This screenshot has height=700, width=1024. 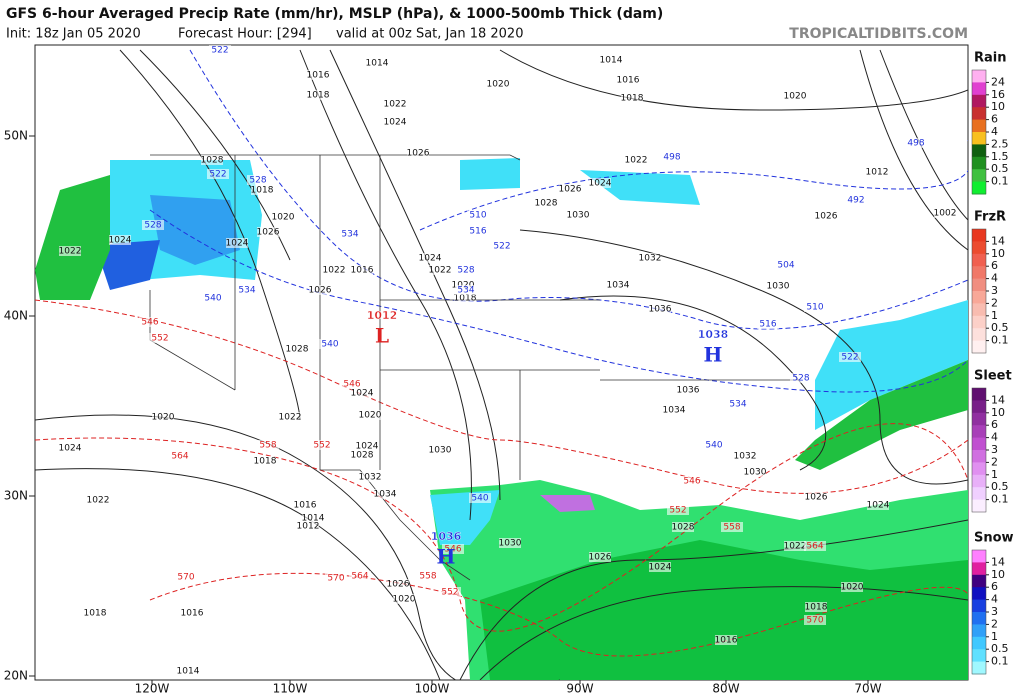 What do you see at coordinates (382, 315) in the screenshot?
I see `center-value: 1012` at bounding box center [382, 315].